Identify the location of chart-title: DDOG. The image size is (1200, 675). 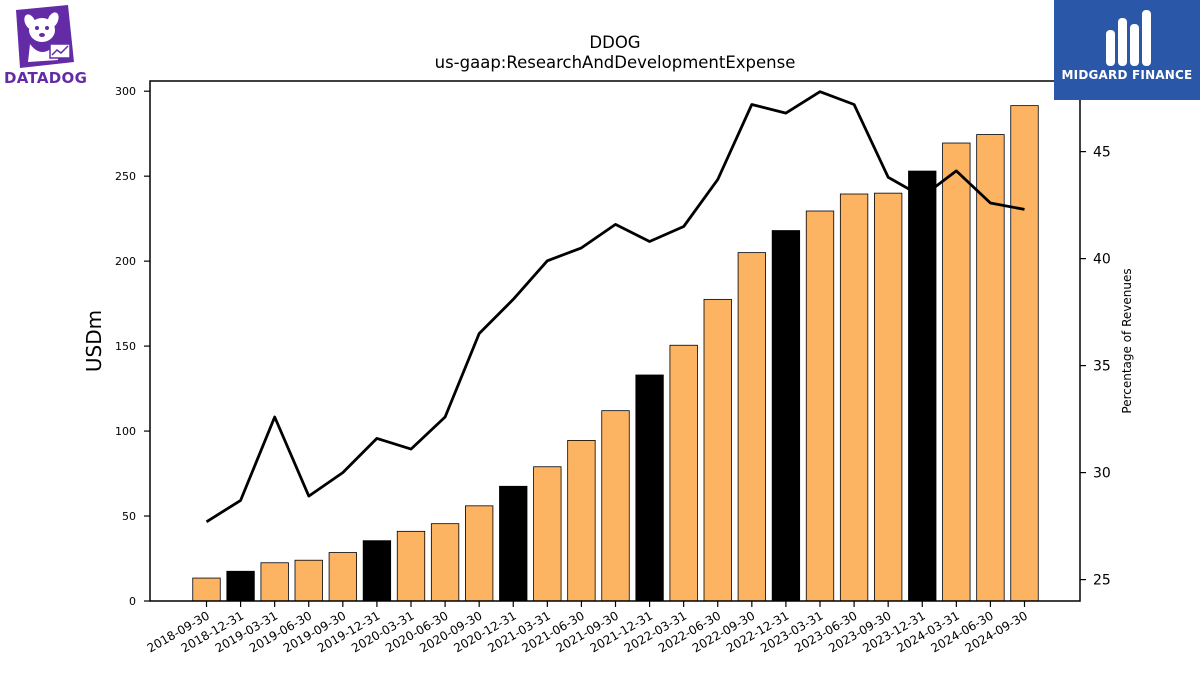
(614, 42).